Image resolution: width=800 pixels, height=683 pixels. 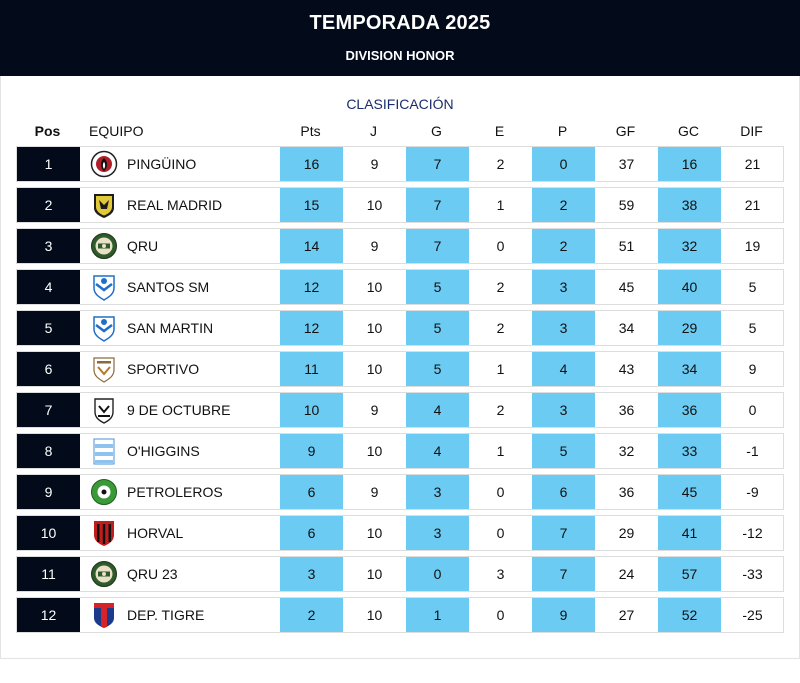 What do you see at coordinates (104, 288) in the screenshot?
I see `santos-crest-icon` at bounding box center [104, 288].